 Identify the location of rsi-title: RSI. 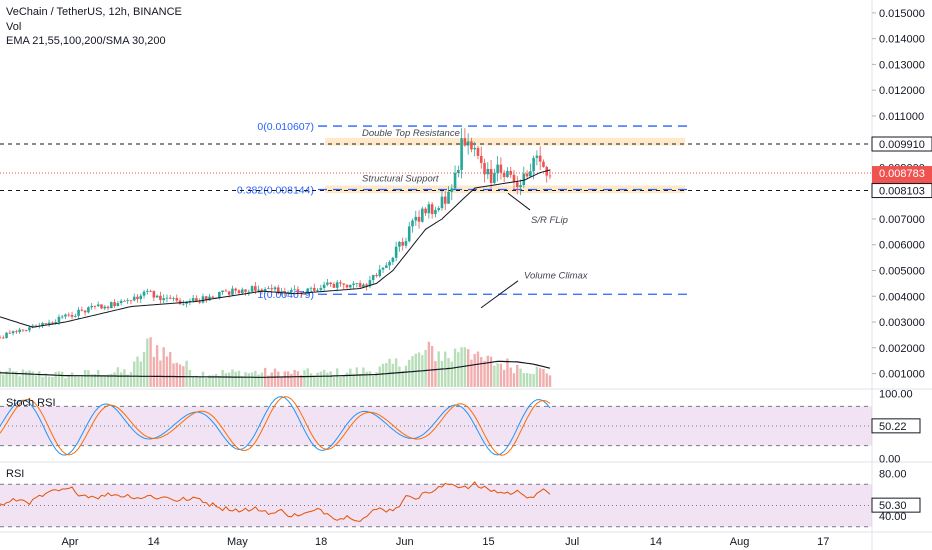
(15, 474).